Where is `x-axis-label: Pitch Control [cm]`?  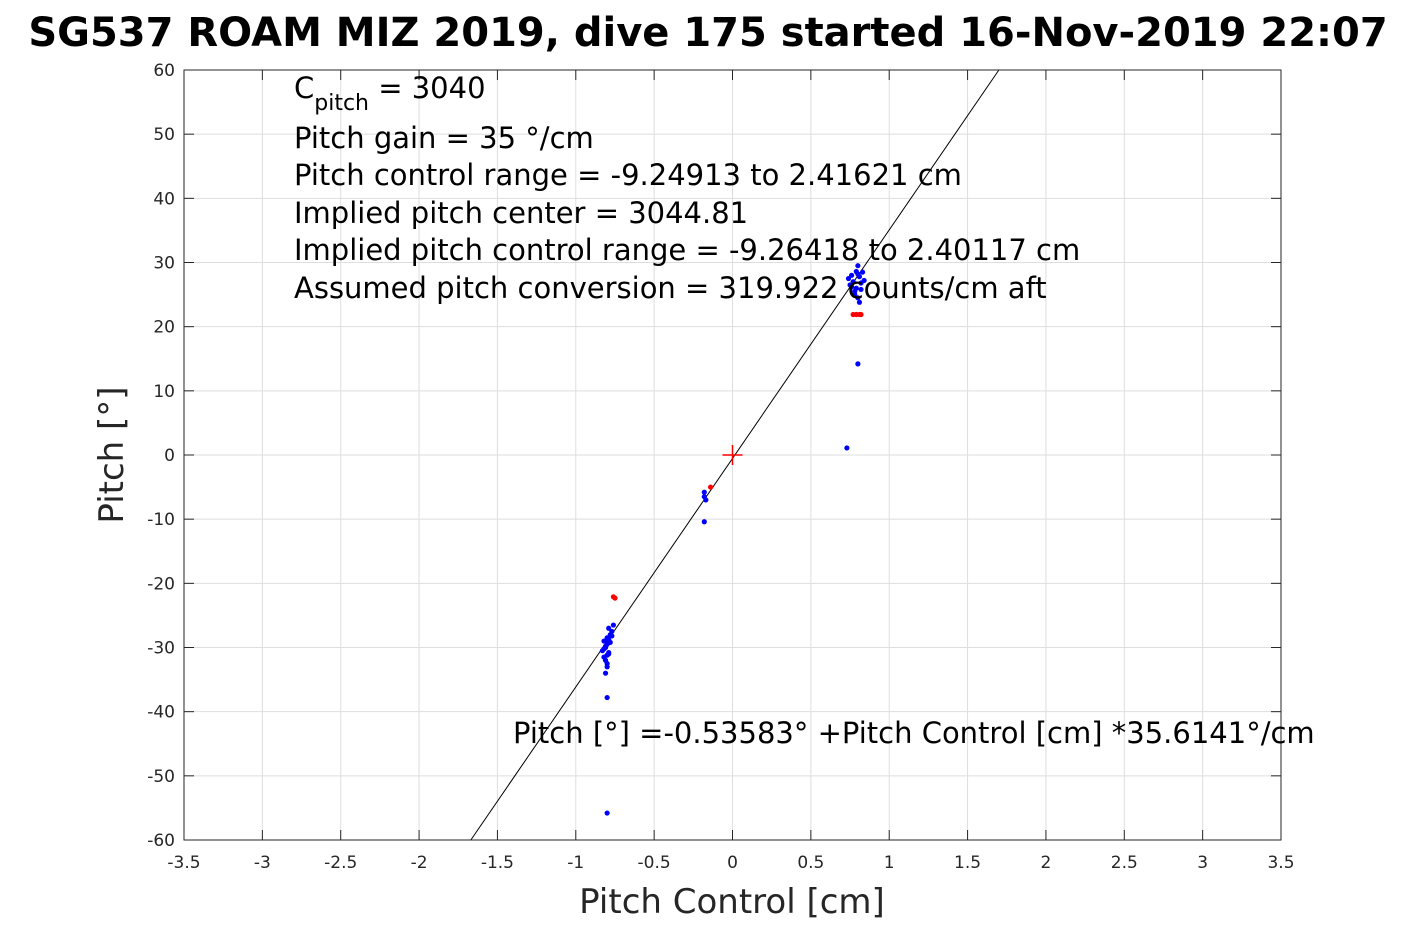
x-axis-label: Pitch Control [cm] is located at coordinates (732, 902).